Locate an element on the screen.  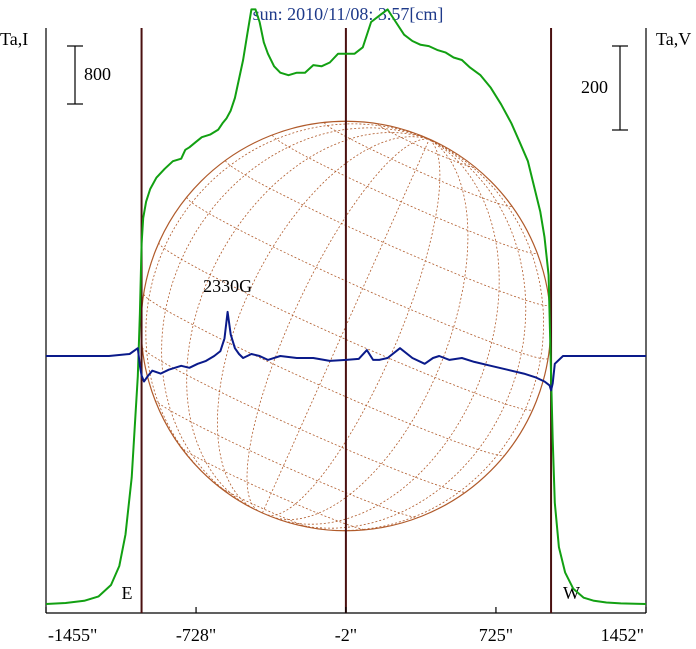
region-annotation: 2330G is located at coordinates (227, 286).